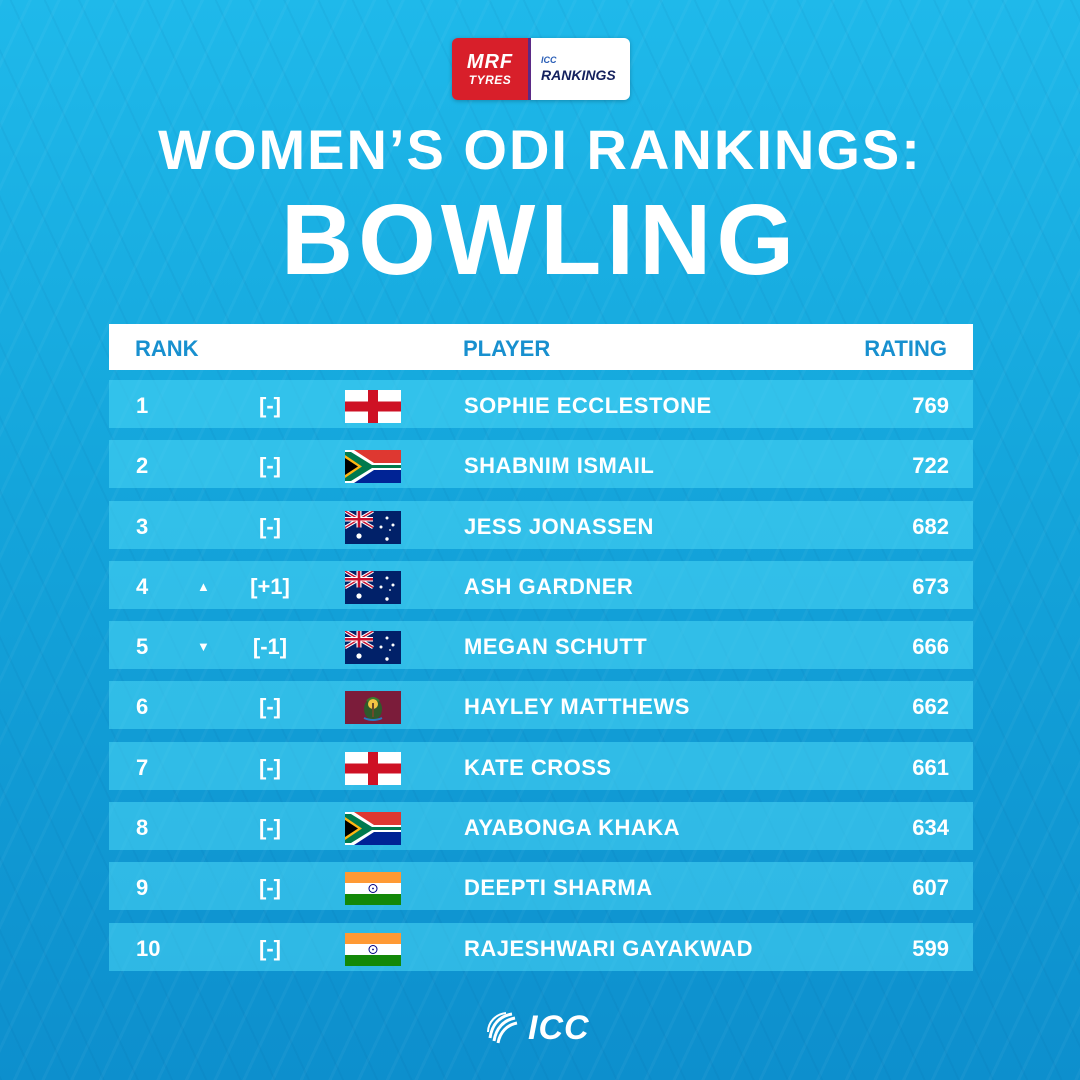  I want to click on rating-value: 661, so click(930, 767).